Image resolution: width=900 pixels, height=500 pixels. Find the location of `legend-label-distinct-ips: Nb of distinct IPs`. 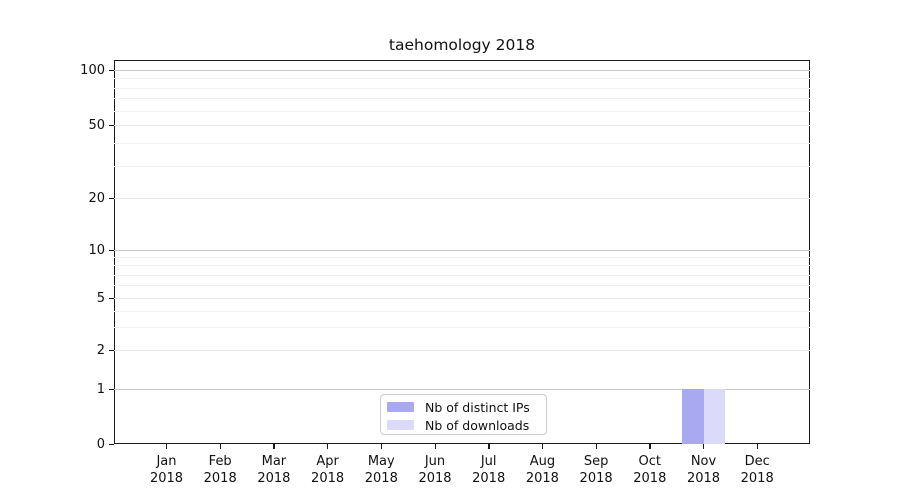

legend-label-distinct-ips: Nb of distinct IPs is located at coordinates (477, 407).